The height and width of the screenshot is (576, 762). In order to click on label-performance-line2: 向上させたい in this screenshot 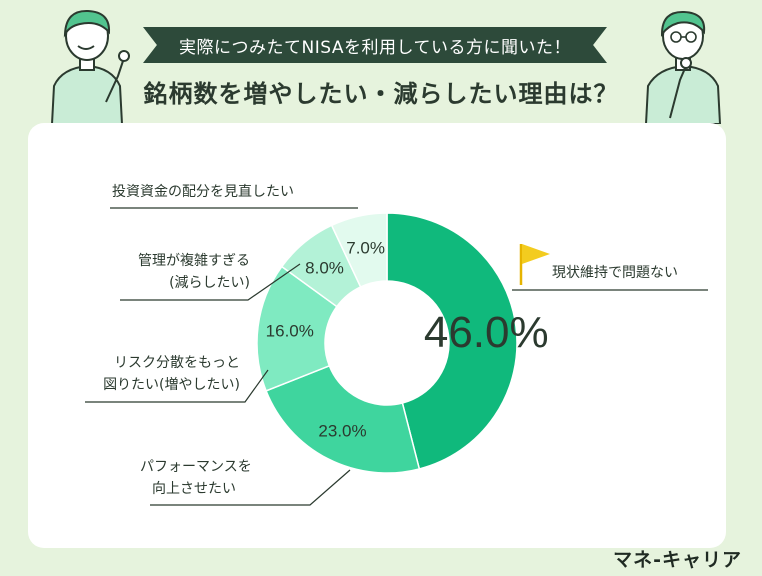, I will do `click(194, 489)`.